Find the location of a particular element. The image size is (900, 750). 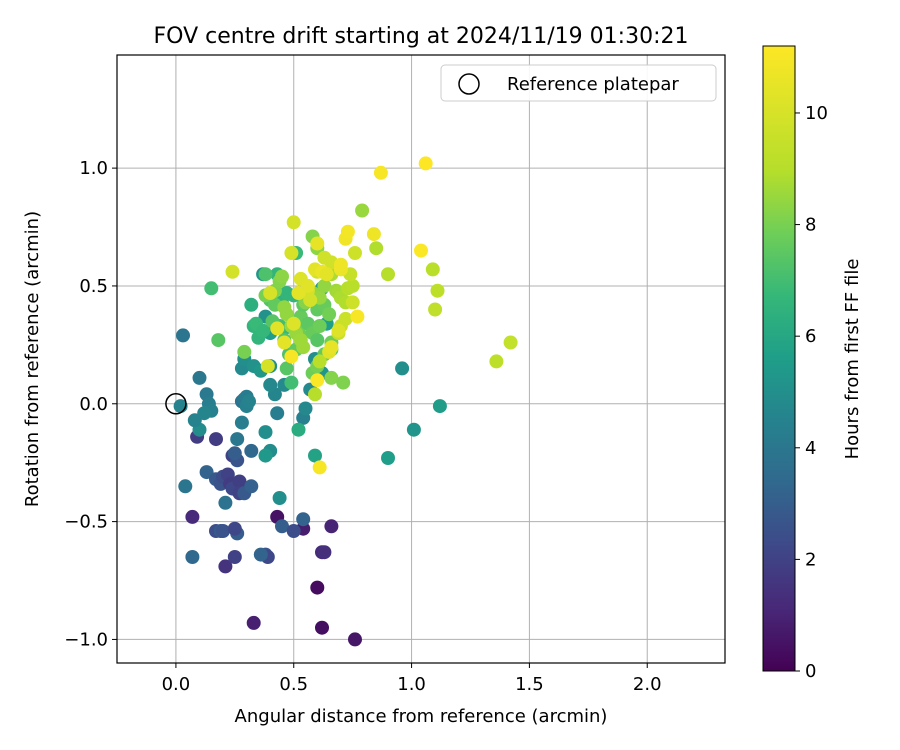

x-tick-label: 1.0 is located at coordinates (411, 684).